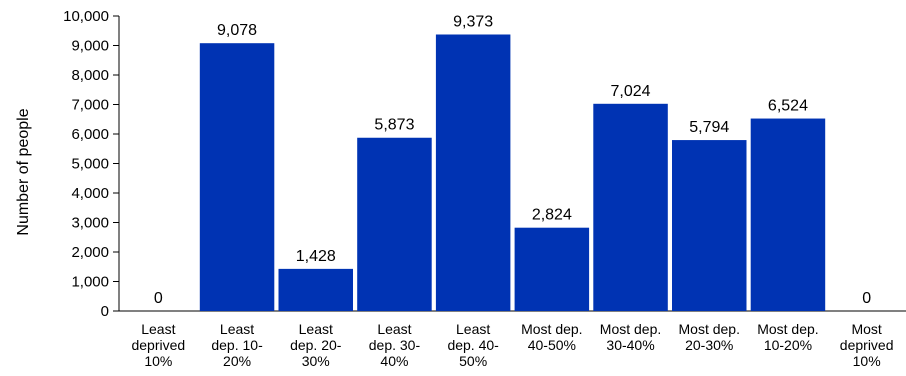 Image resolution: width=906 pixels, height=376 pixels. Describe the element at coordinates (90, 75) in the screenshot. I see `y-tick-label: 8,000` at that location.